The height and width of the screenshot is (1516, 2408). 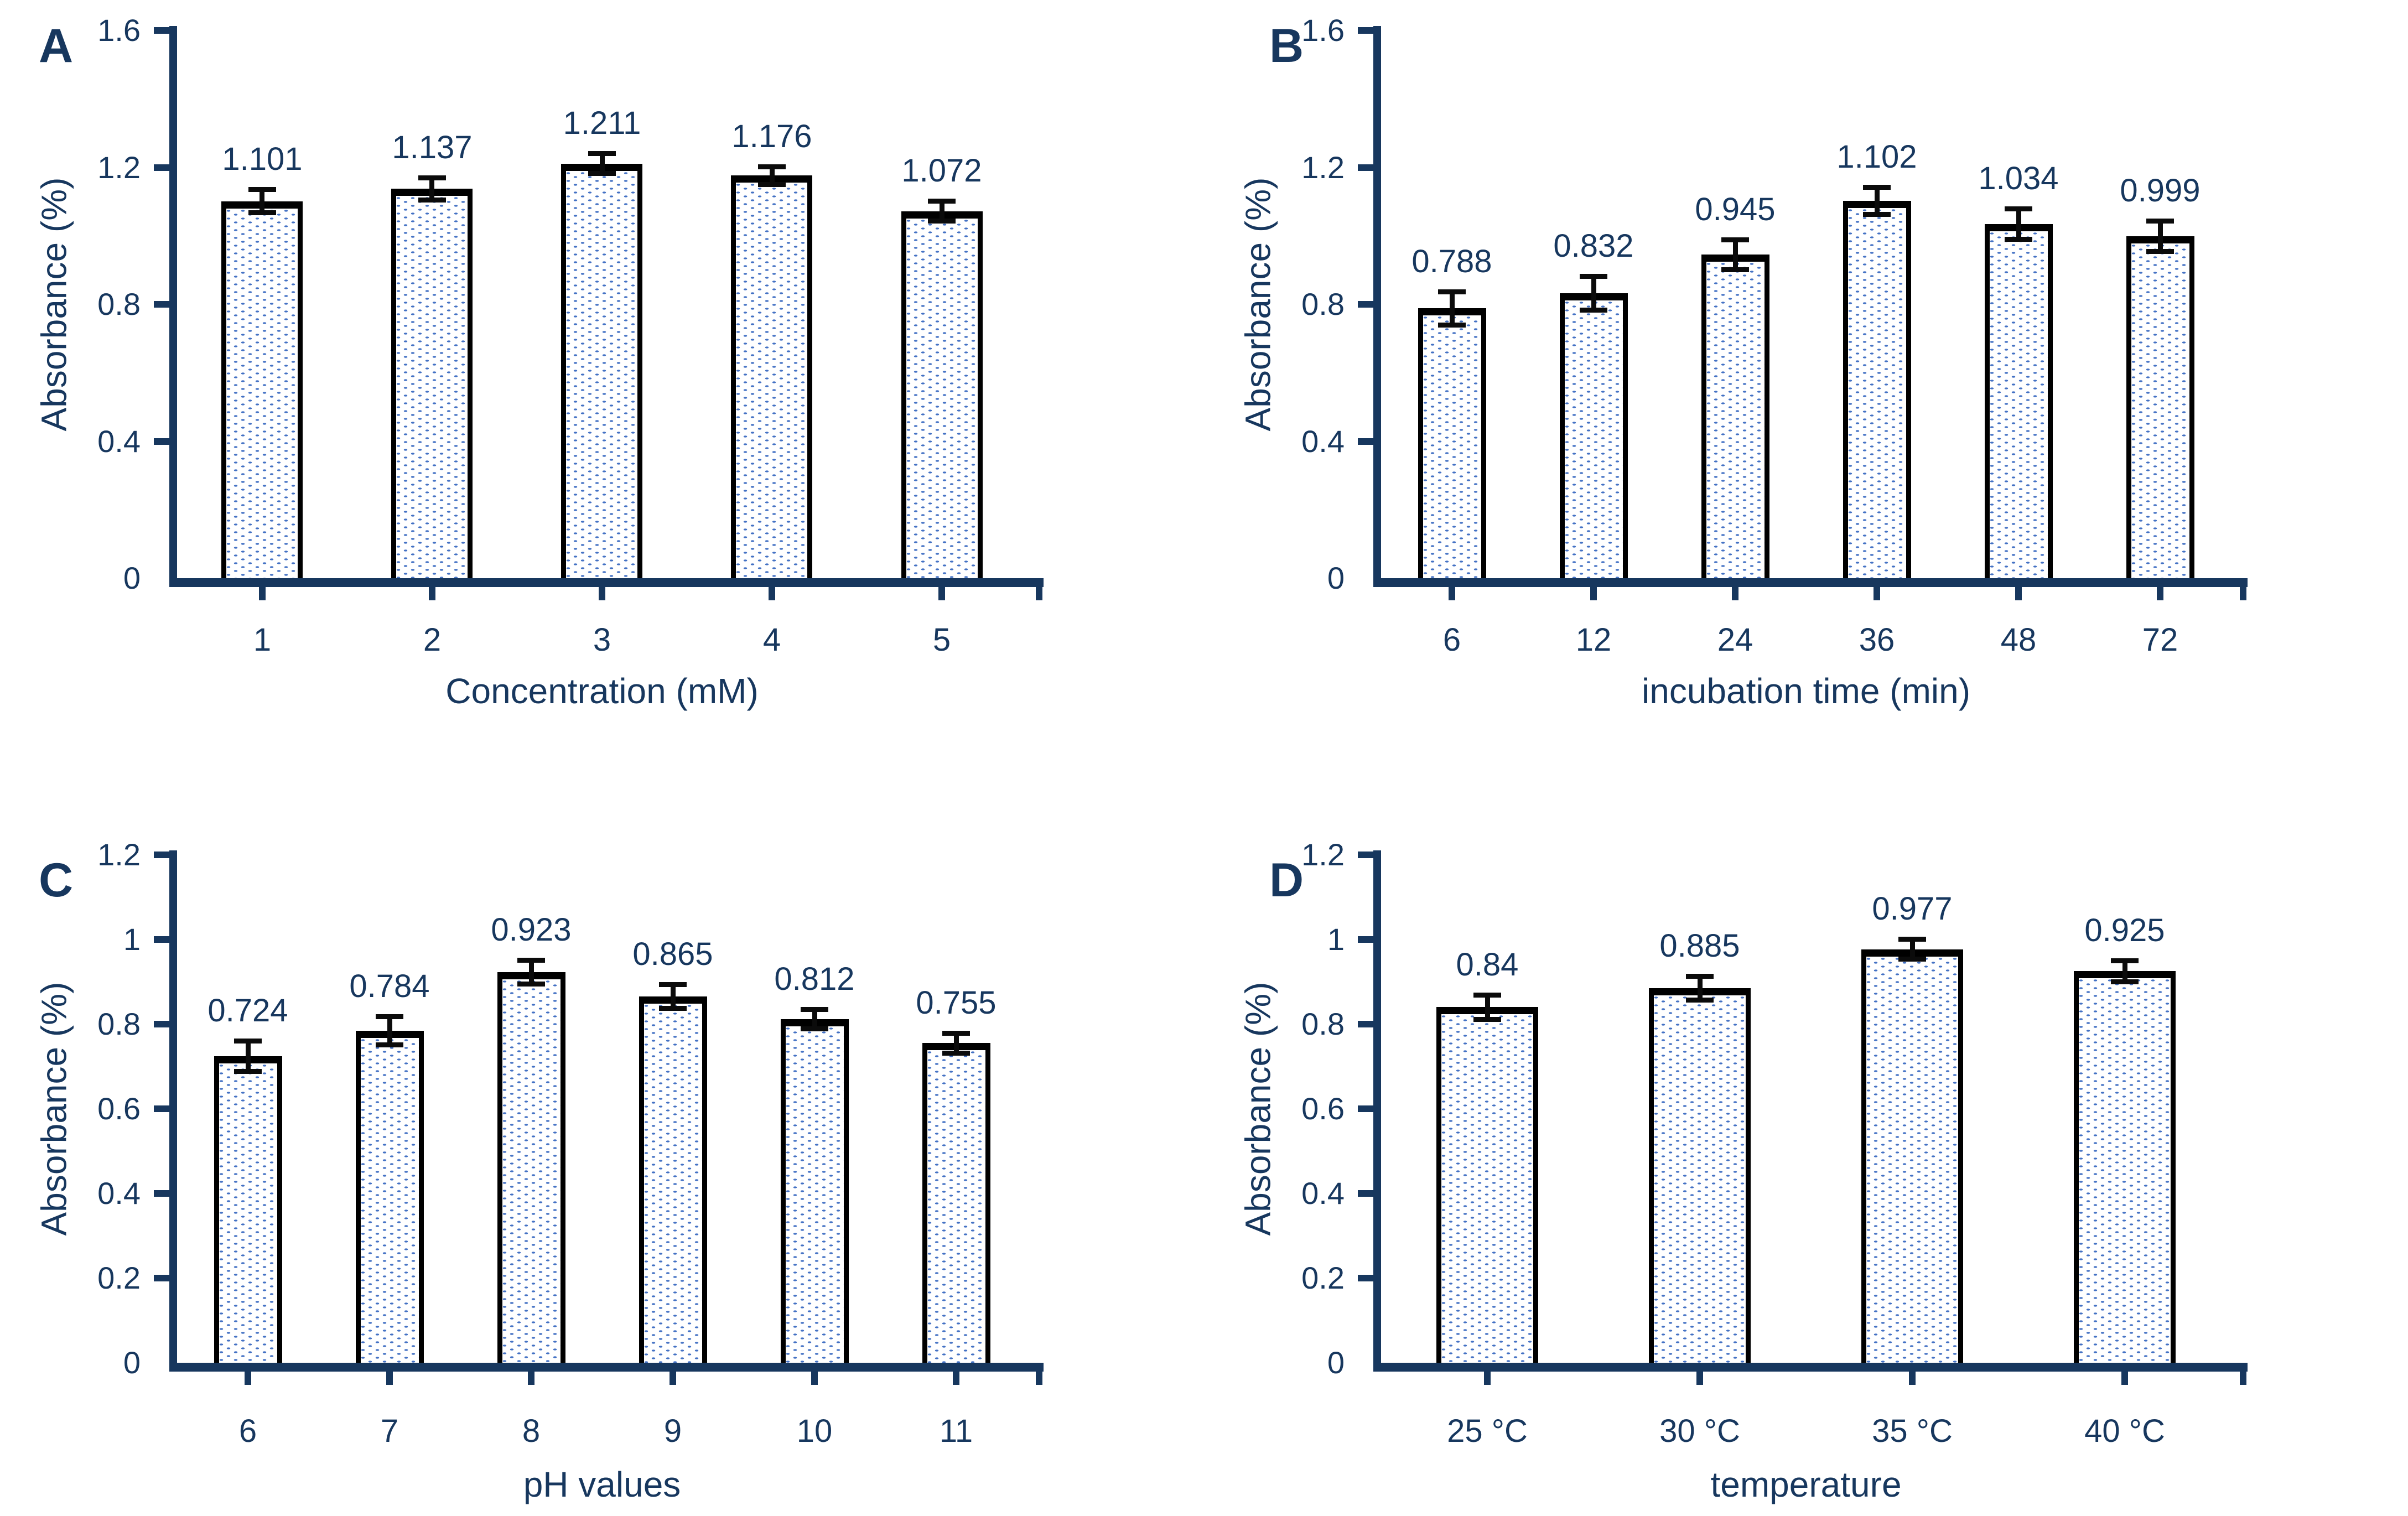 I want to click on x-tick-label: 3, so click(x=602, y=640).